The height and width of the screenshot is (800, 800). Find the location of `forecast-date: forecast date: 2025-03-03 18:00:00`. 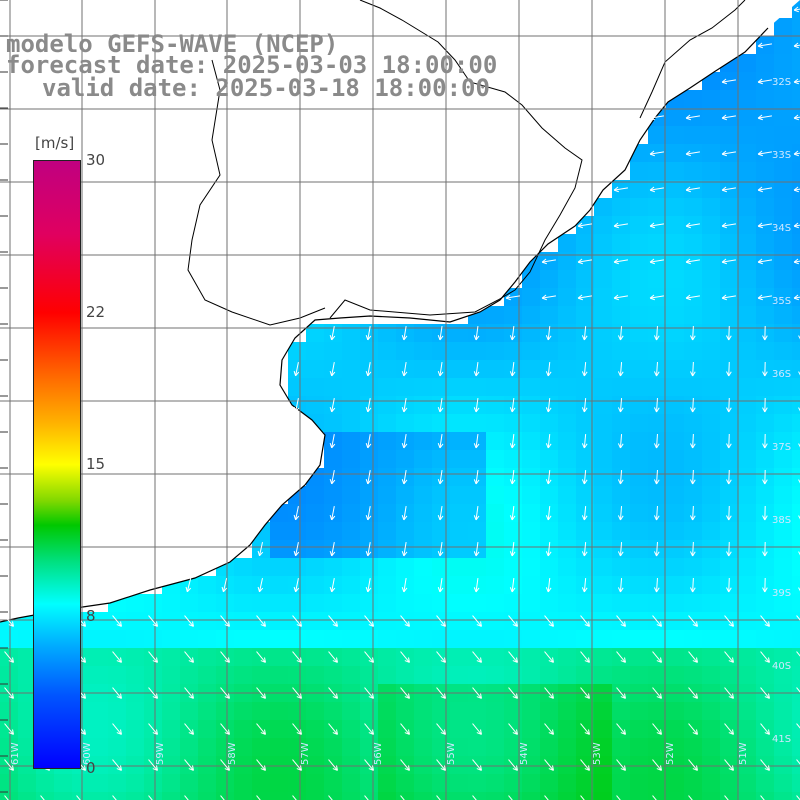

forecast-date: forecast date: 2025-03-03 18:00:00 is located at coordinates (252, 65).